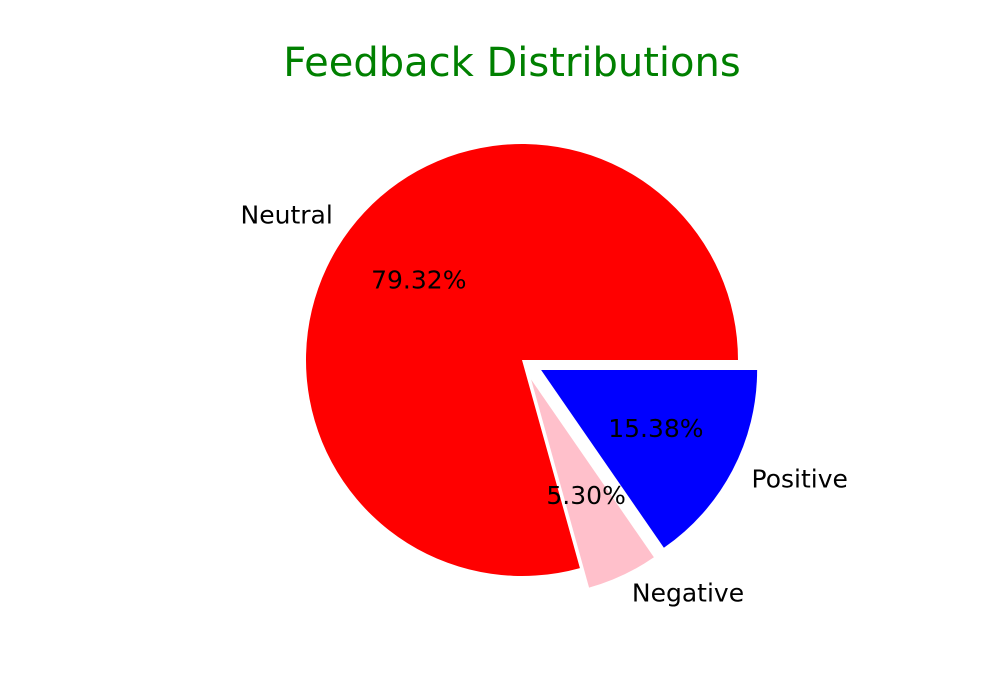 The height and width of the screenshot is (700, 1000). What do you see at coordinates (655, 428) in the screenshot?
I see `slice-percent-positive: 15.38%` at bounding box center [655, 428].